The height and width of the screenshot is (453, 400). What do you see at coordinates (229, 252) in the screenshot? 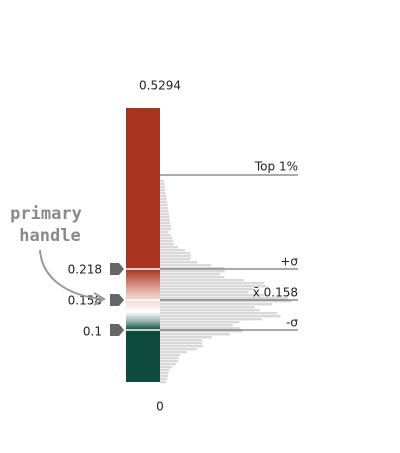
I see `marker-lines` at bounding box center [229, 252].